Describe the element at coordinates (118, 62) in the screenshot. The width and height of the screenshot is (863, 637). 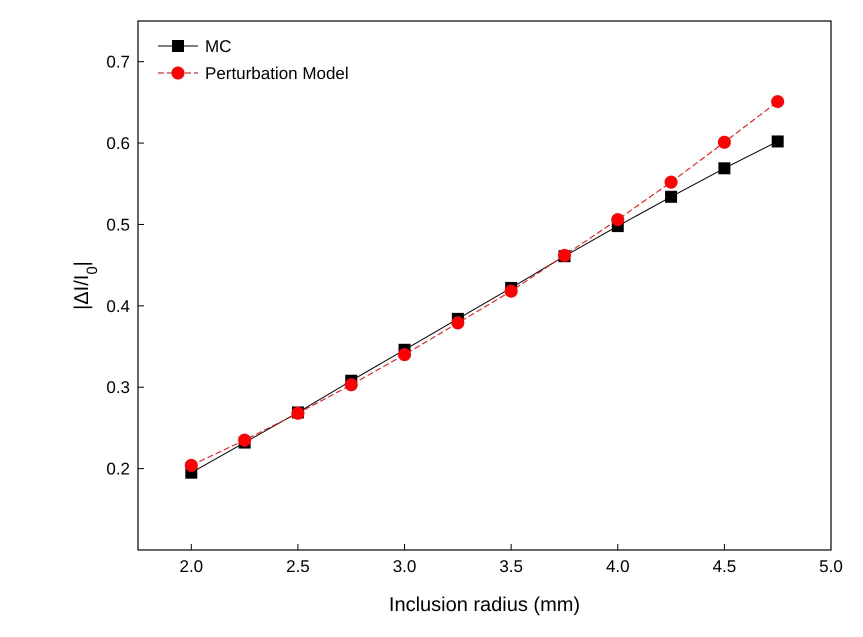
I see `y-tick-label: 0.7` at that location.